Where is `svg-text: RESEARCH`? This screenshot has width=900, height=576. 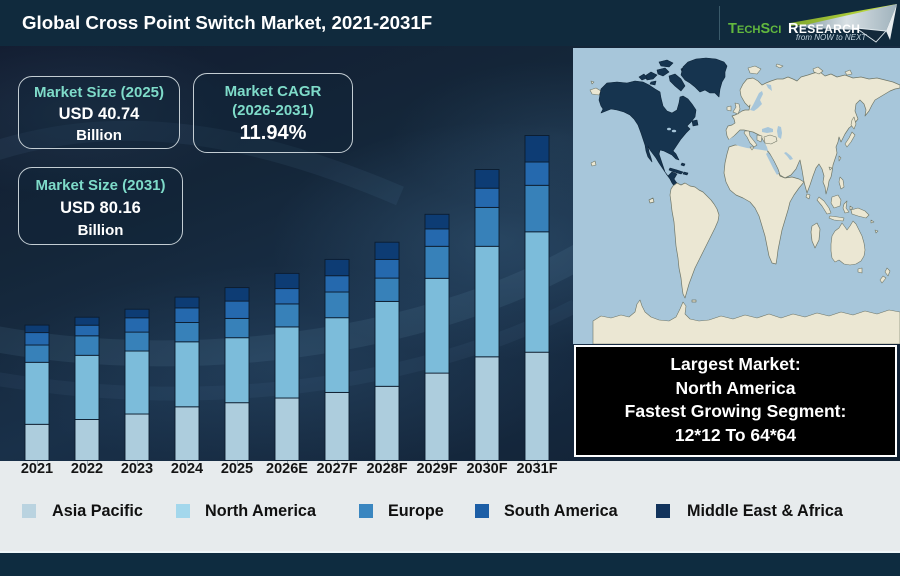
svg-text: RESEARCH is located at coordinates (824, 29).